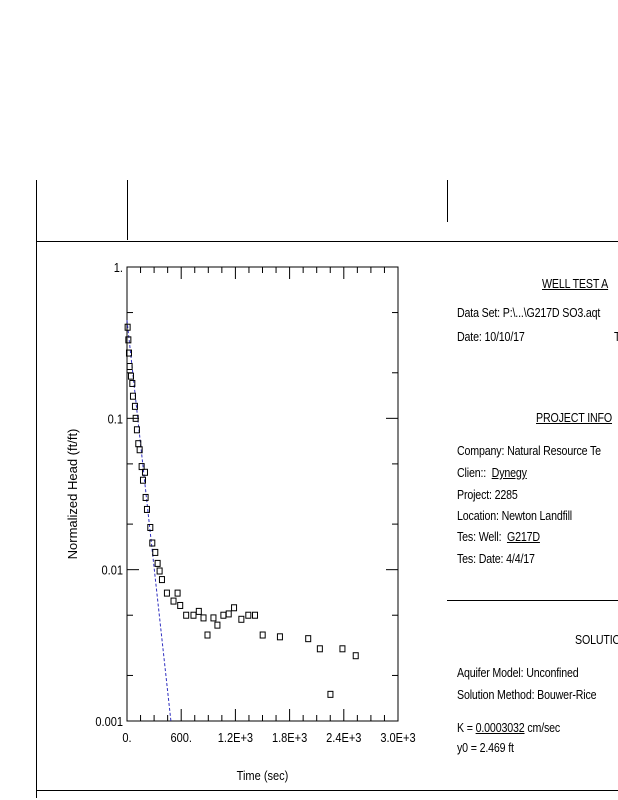 Image resolution: width=618 pixels, height=800 pixels. Describe the element at coordinates (485, 747) in the screenshot. I see `y0-value: y0 = 2.469 ft` at that location.